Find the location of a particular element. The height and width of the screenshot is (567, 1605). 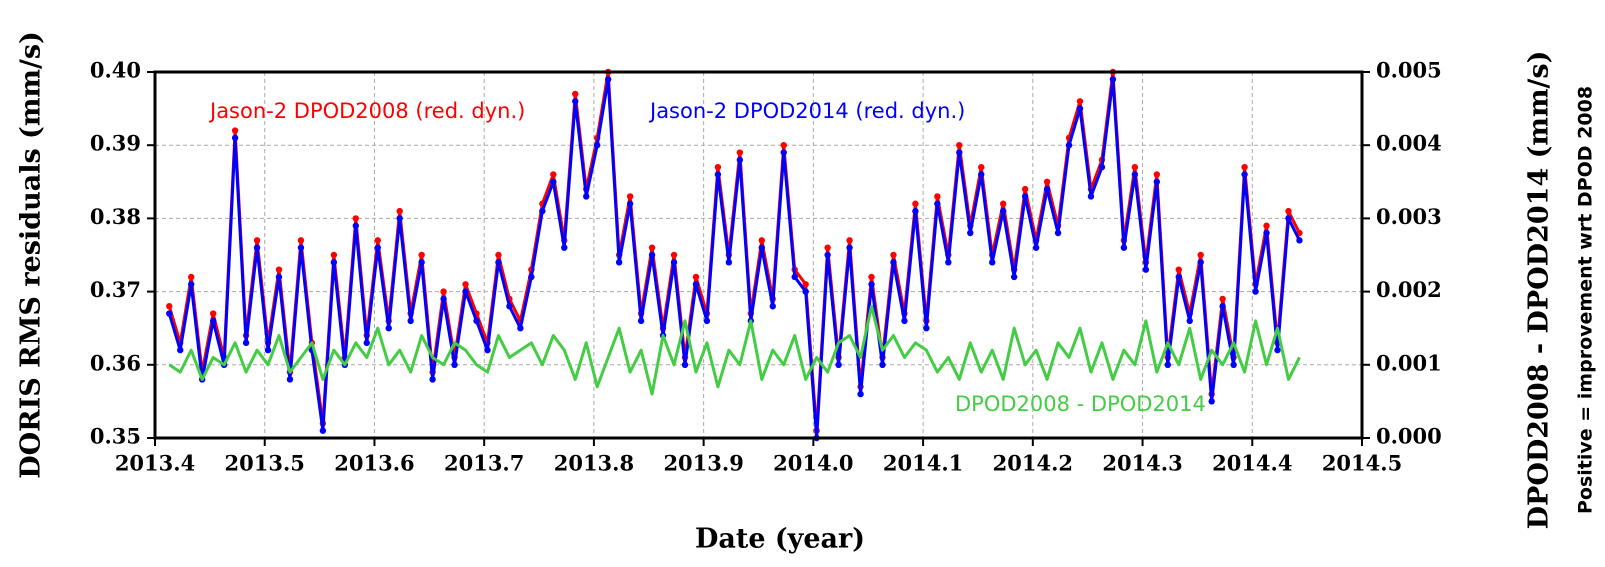

x-tick-label: 2013.5 is located at coordinates (265, 463).